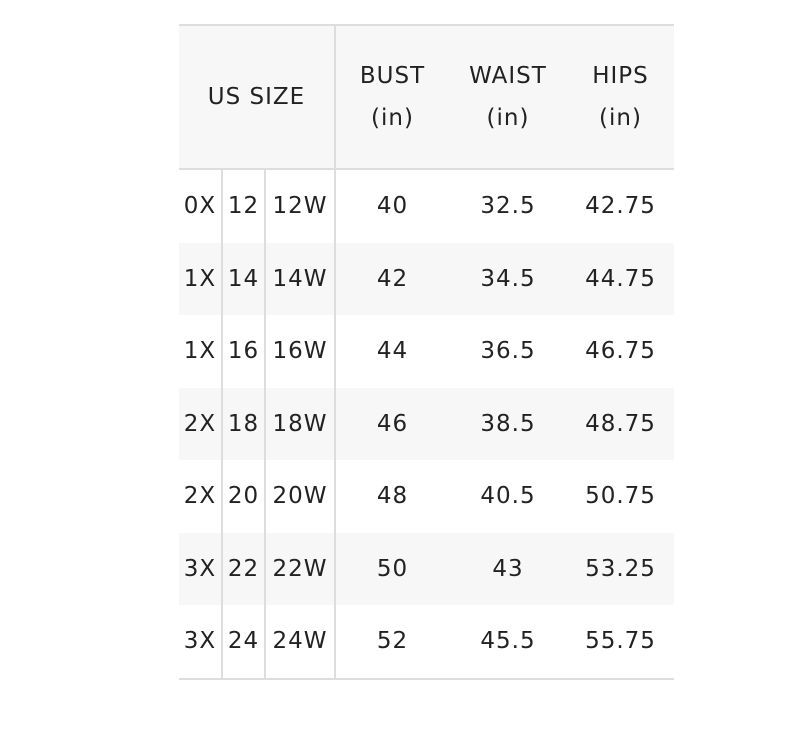 The width and height of the screenshot is (795, 743). I want to click on hips-cell: 53.25, so click(620, 568).